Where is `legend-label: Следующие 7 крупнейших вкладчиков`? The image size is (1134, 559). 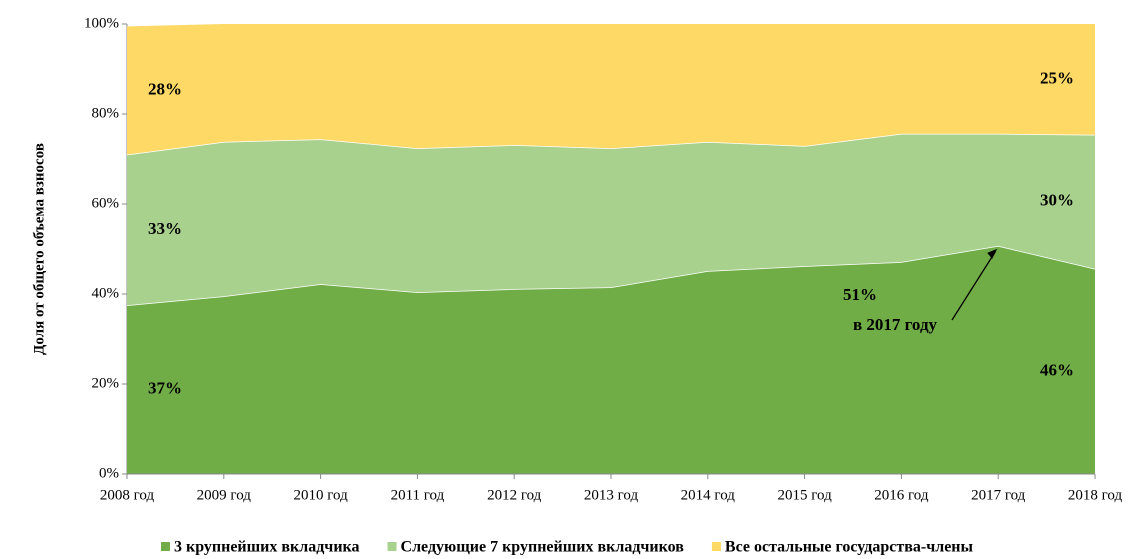
legend-label: Следующие 7 крупнейших вкладчиков is located at coordinates (543, 547).